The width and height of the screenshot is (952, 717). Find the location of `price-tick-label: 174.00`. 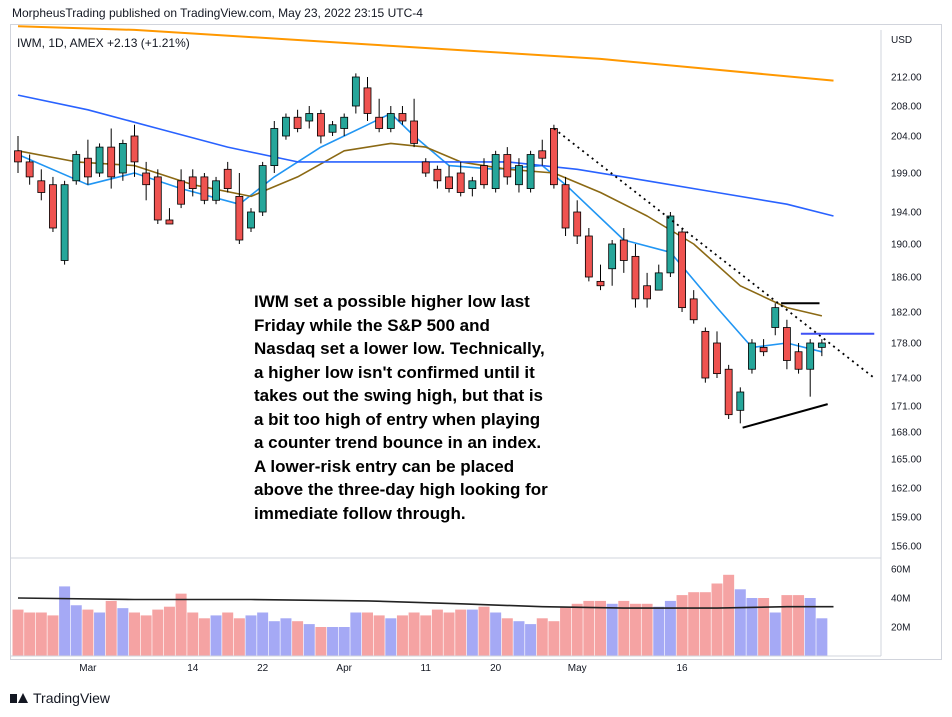

price-tick-label: 174.00 is located at coordinates (906, 379).